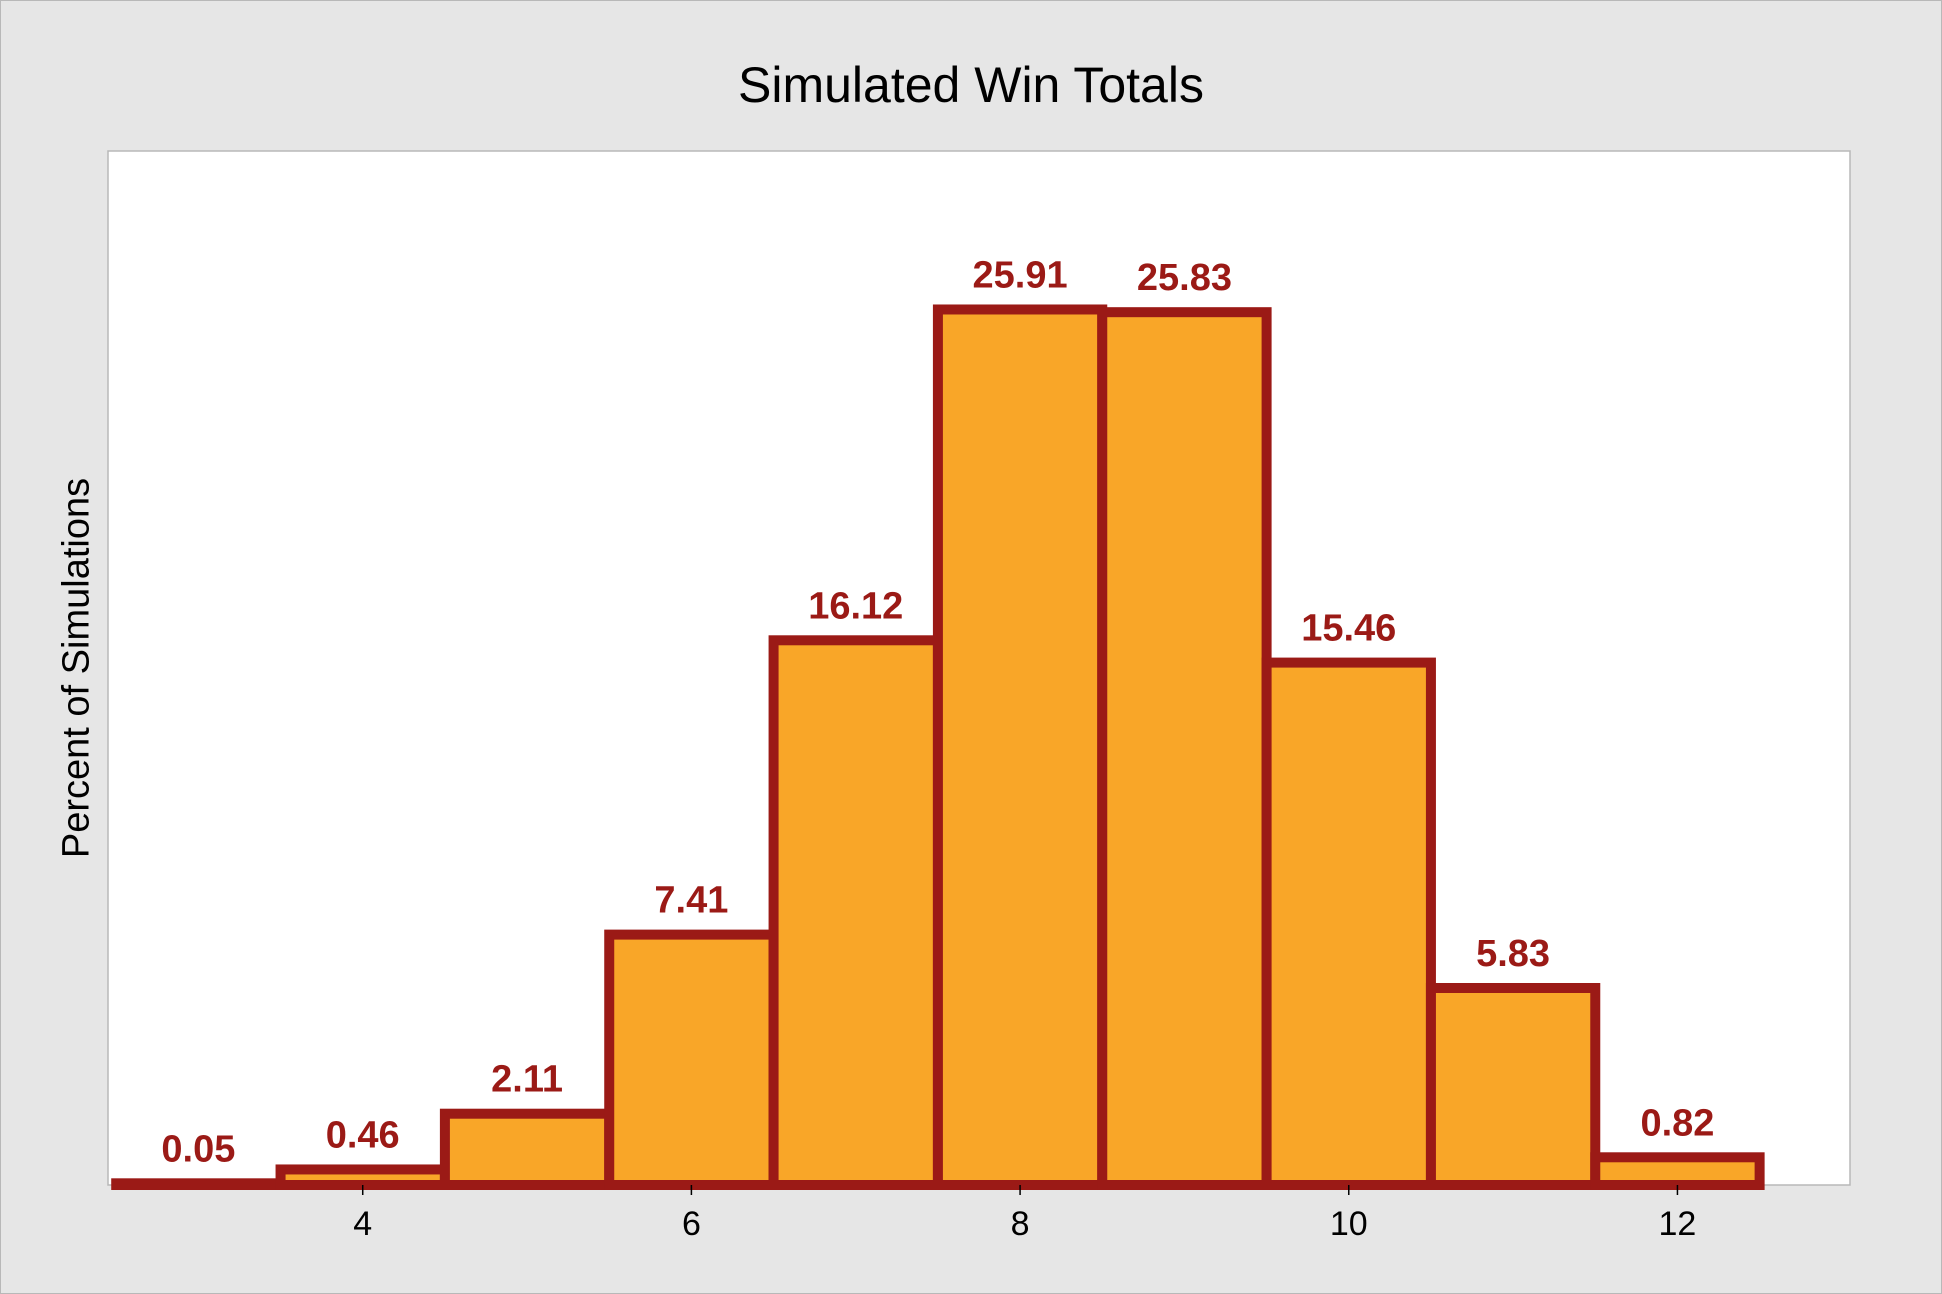  I want to click on bar-value-label: 0.82, so click(1677, 1123).